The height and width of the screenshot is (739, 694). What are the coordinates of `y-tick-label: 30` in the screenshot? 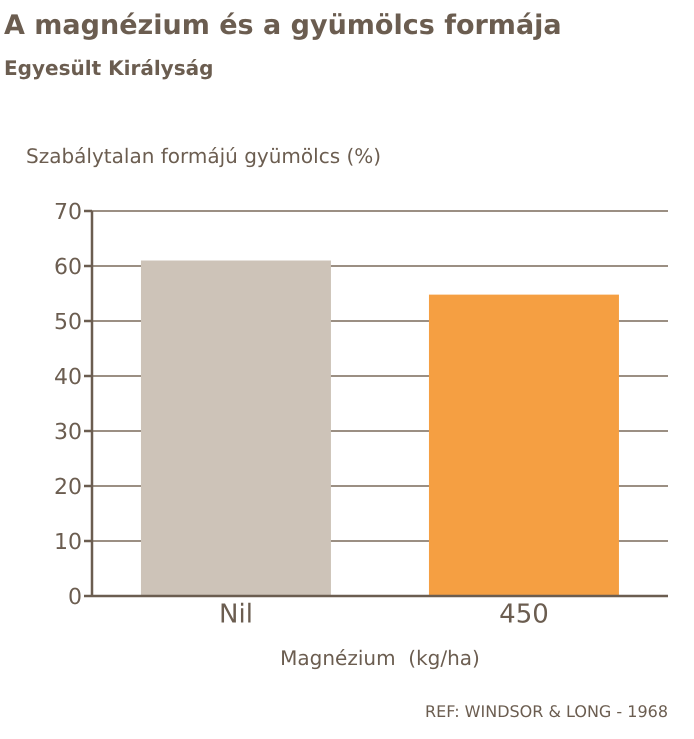 It's located at (68, 432).